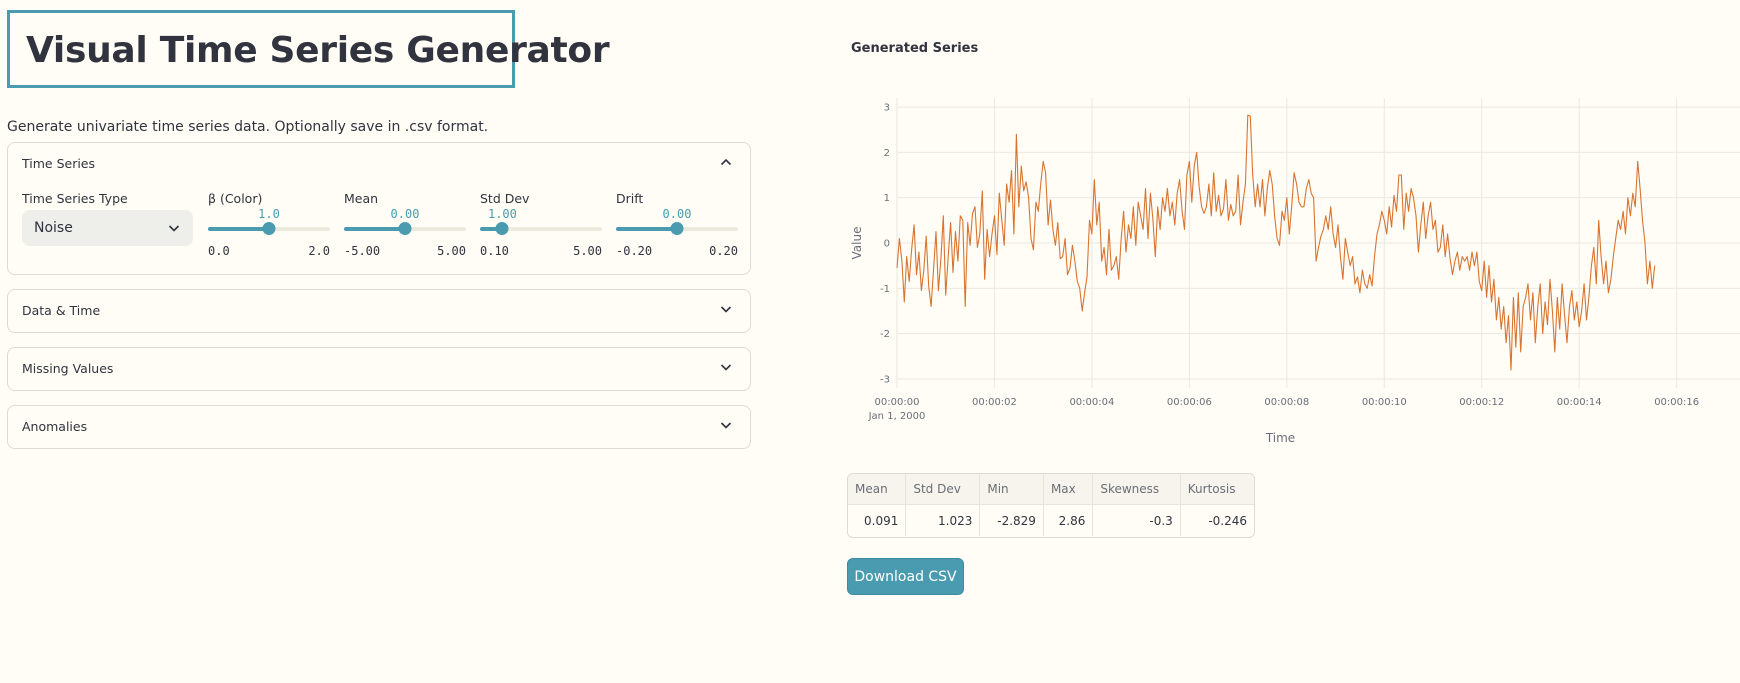 The width and height of the screenshot is (1740, 683). Describe the element at coordinates (1011, 489) in the screenshot. I see `stats-header-cell: Min` at that location.